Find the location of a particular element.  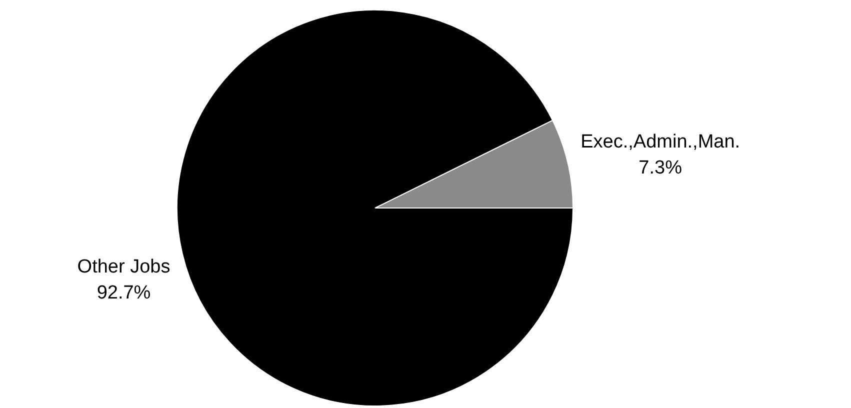

slice-label: Exec.,Admin.,Man. is located at coordinates (660, 141).